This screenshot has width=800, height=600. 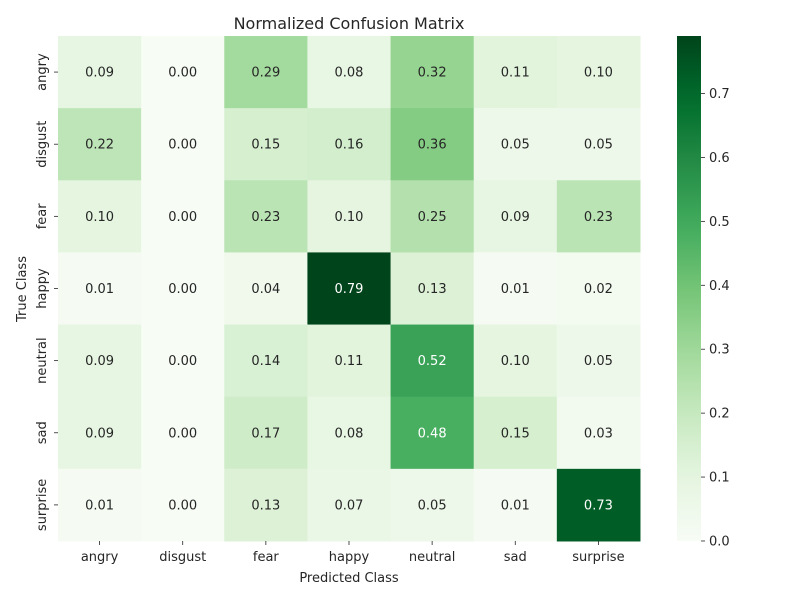 What do you see at coordinates (719, 414) in the screenshot?
I see `colorbar-tick-label: 0.2` at bounding box center [719, 414].